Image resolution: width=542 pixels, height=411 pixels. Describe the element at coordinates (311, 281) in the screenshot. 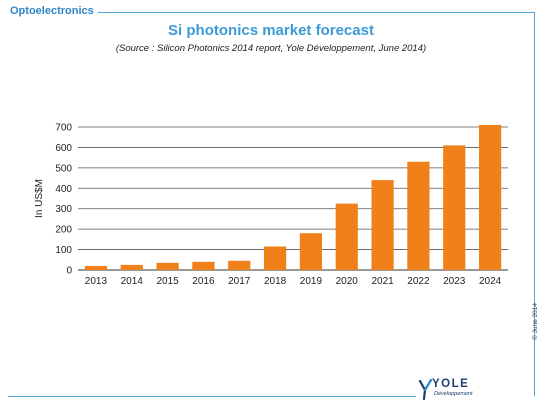

I see `x-tick-label: 2019` at that location.